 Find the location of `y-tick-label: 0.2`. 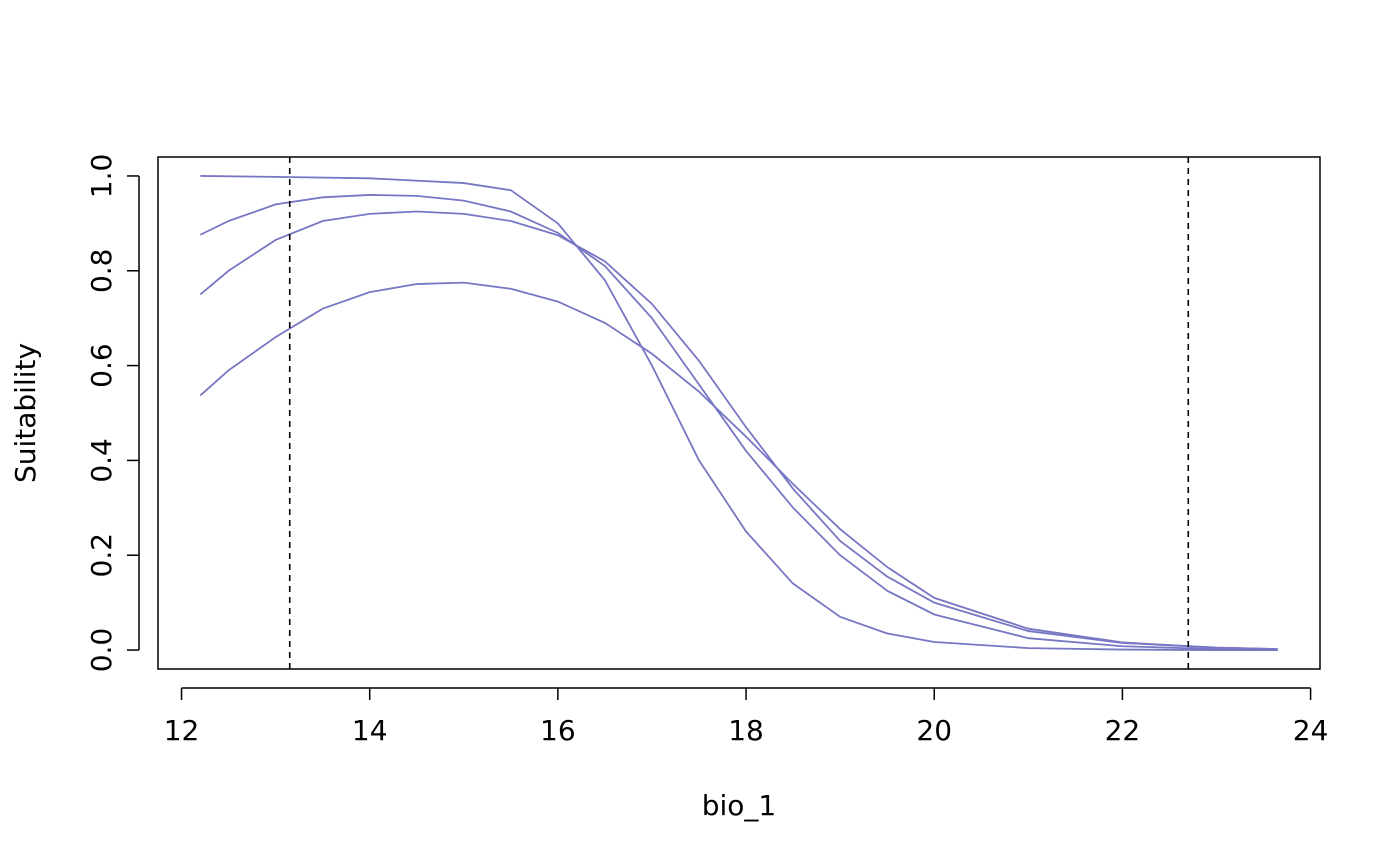

y-tick-label: 0.2 is located at coordinates (101, 555).